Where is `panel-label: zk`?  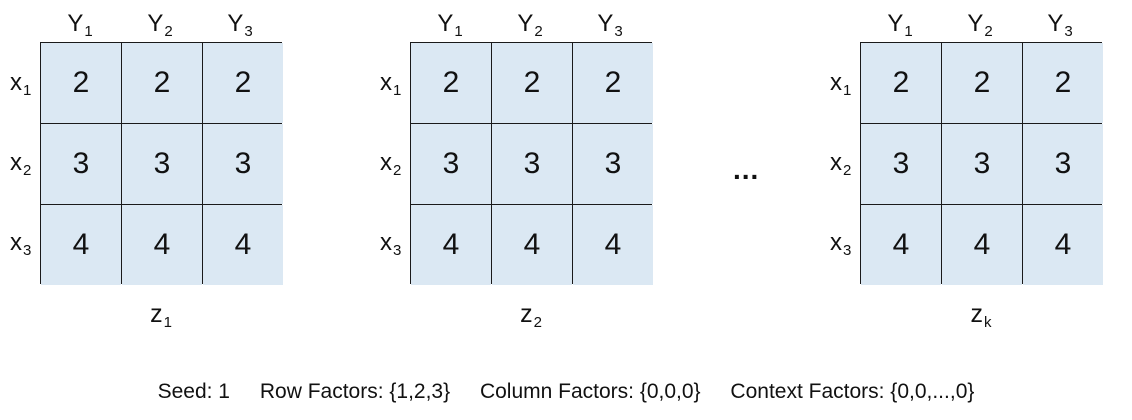 panel-label: zk is located at coordinates (981, 315).